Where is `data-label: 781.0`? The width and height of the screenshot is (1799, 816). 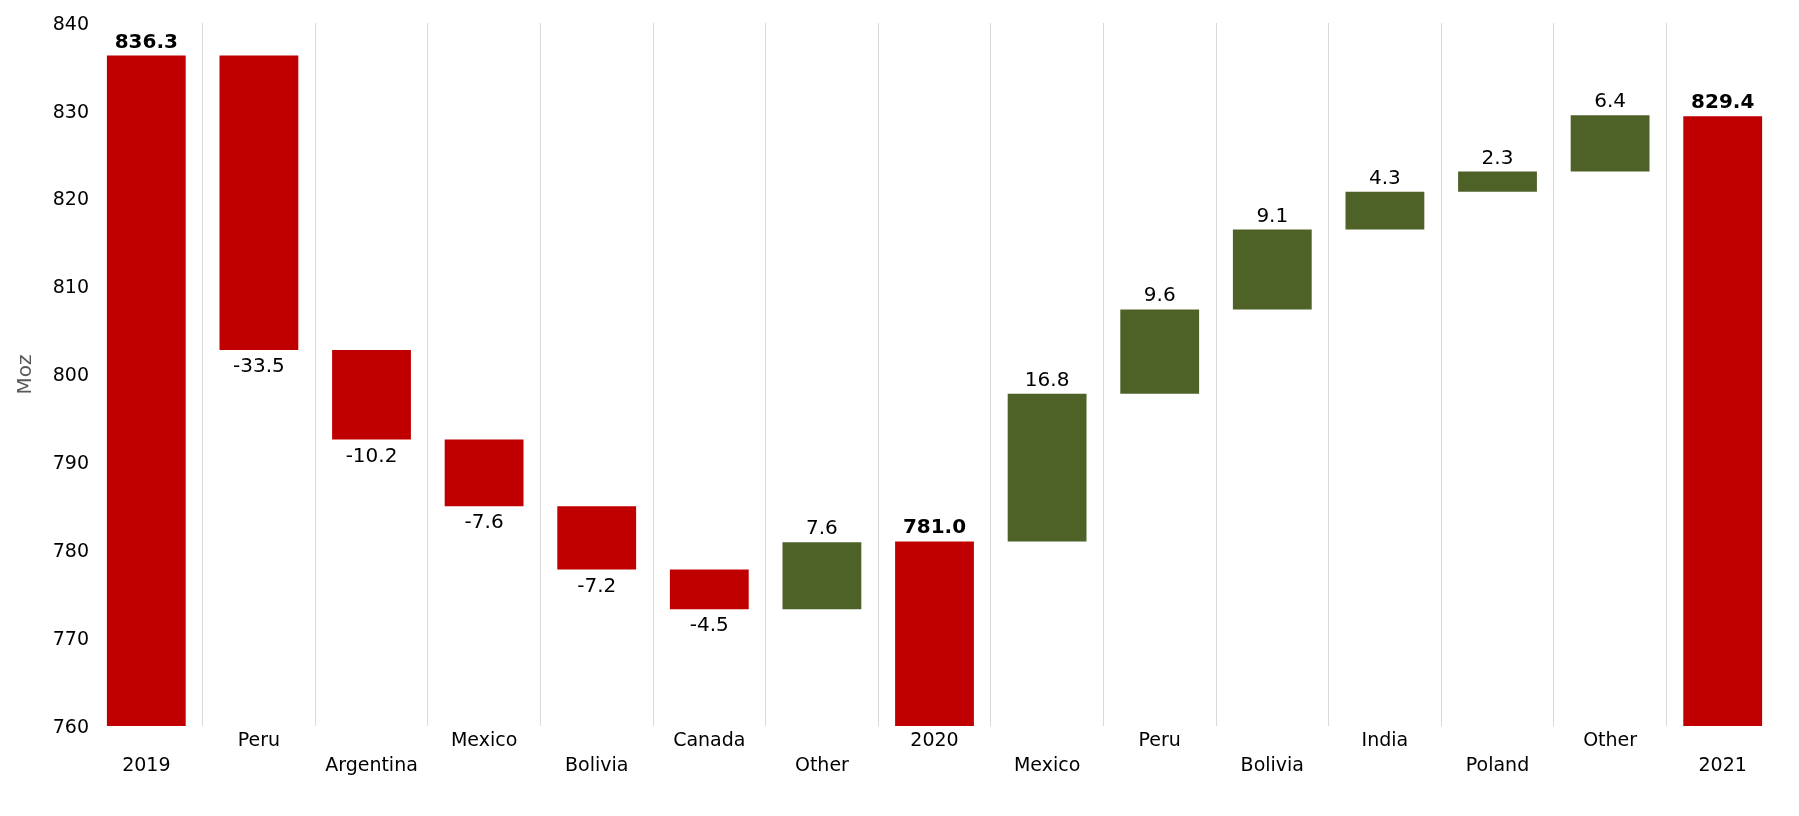 data-label: 781.0 is located at coordinates (934, 526).